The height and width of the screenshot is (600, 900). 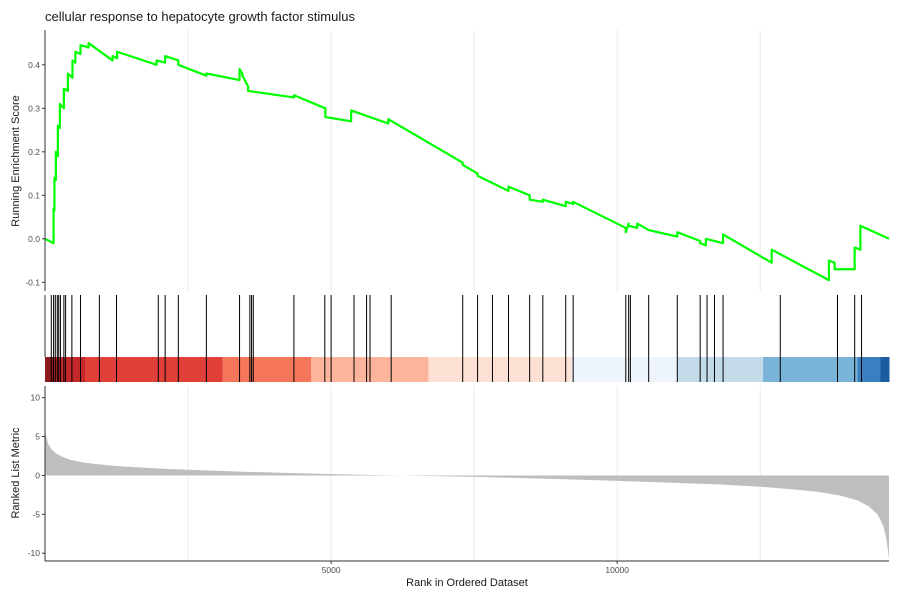 What do you see at coordinates (36, 398) in the screenshot?
I see `metric-y-tick-label-0: 10` at bounding box center [36, 398].